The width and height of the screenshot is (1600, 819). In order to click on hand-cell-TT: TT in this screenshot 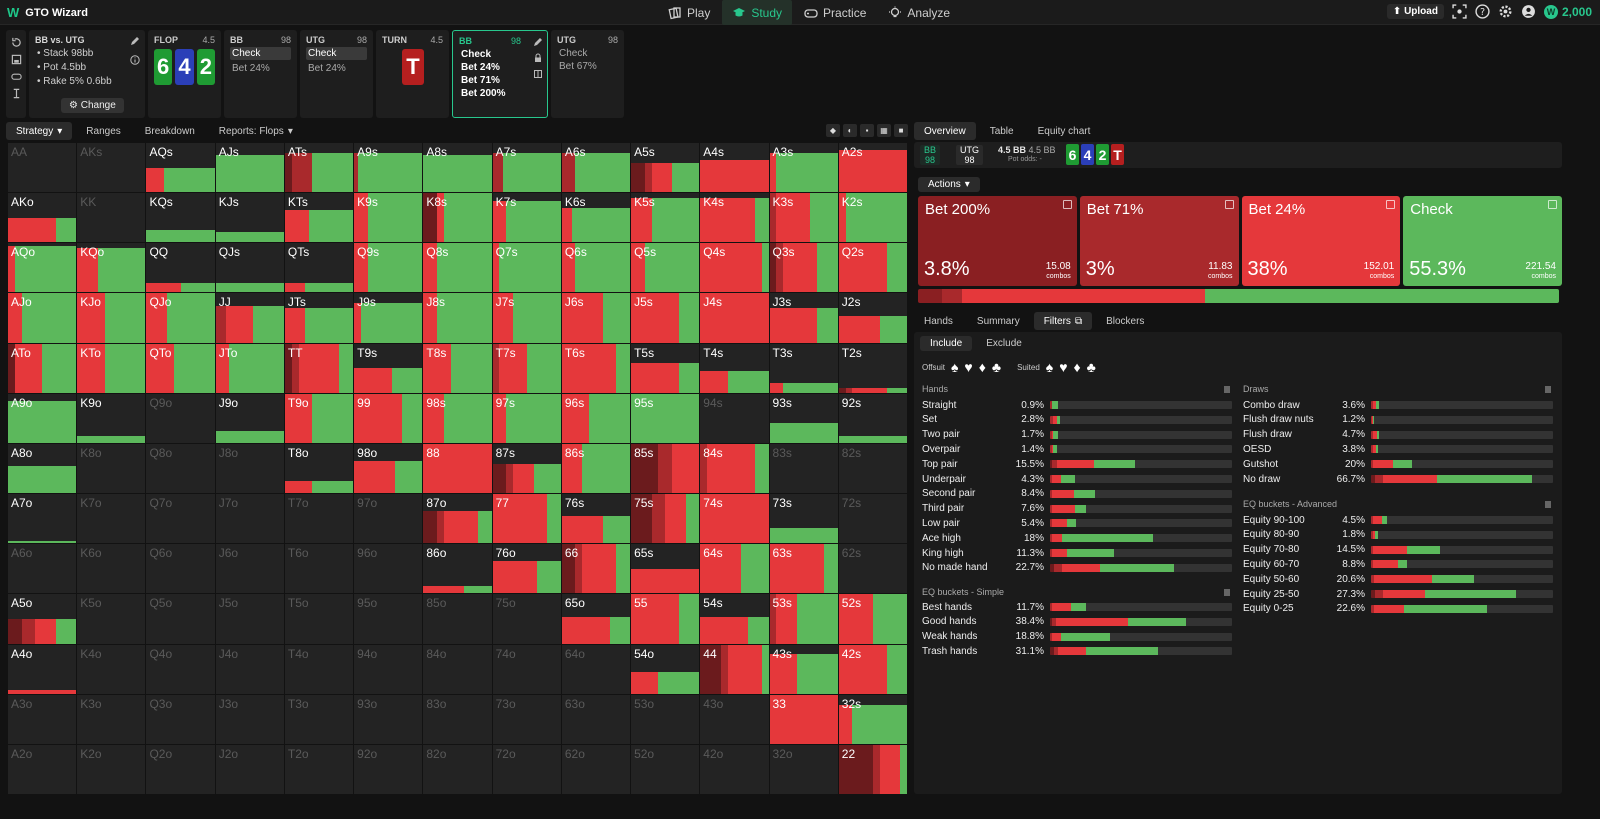, I will do `click(319, 368)`.